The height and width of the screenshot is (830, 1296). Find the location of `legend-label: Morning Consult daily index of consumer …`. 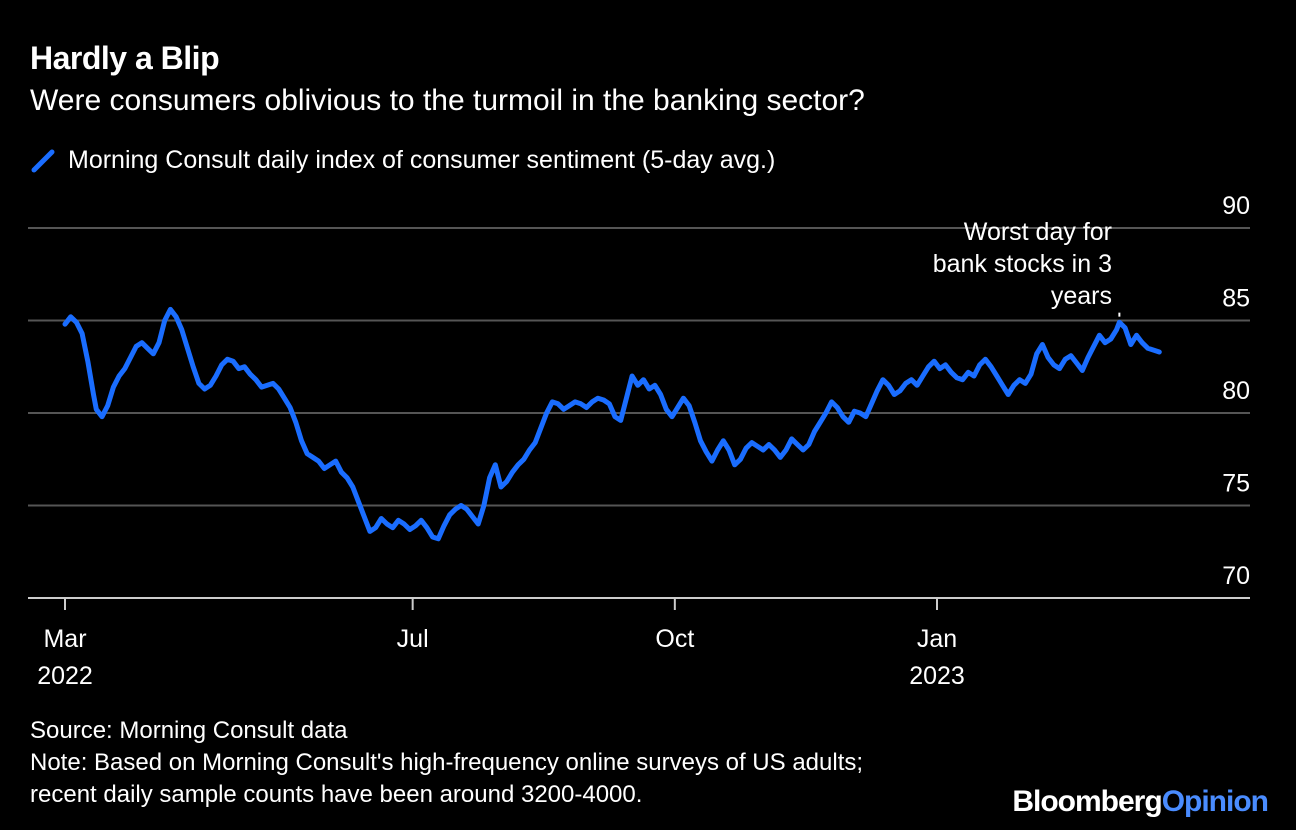

legend-label: Morning Consult daily index of consumer … is located at coordinates (422, 160).